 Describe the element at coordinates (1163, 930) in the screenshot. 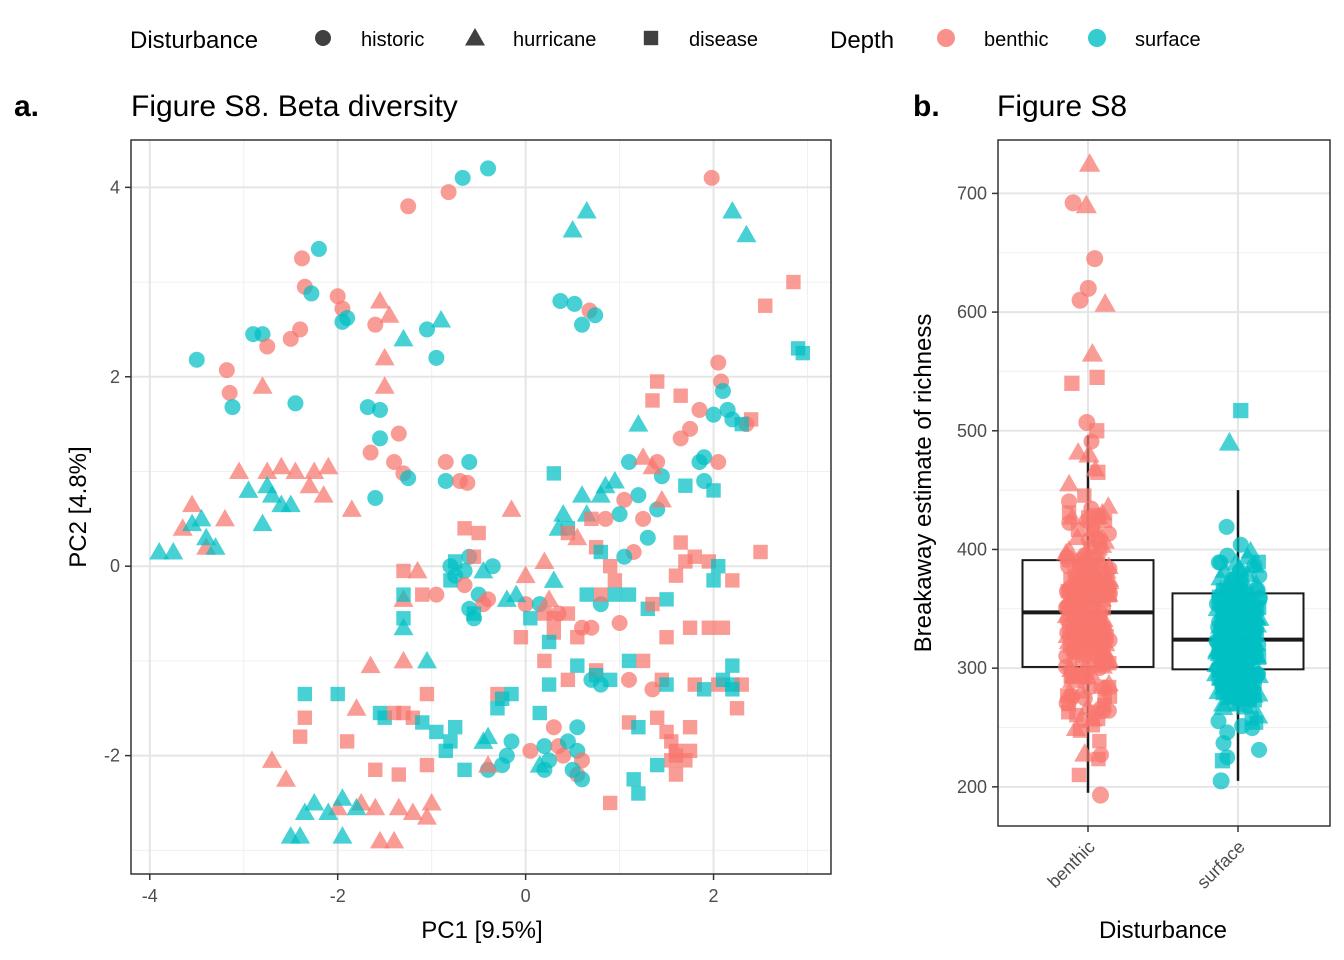

I see `panel-b-xlabel: Disturbance` at that location.